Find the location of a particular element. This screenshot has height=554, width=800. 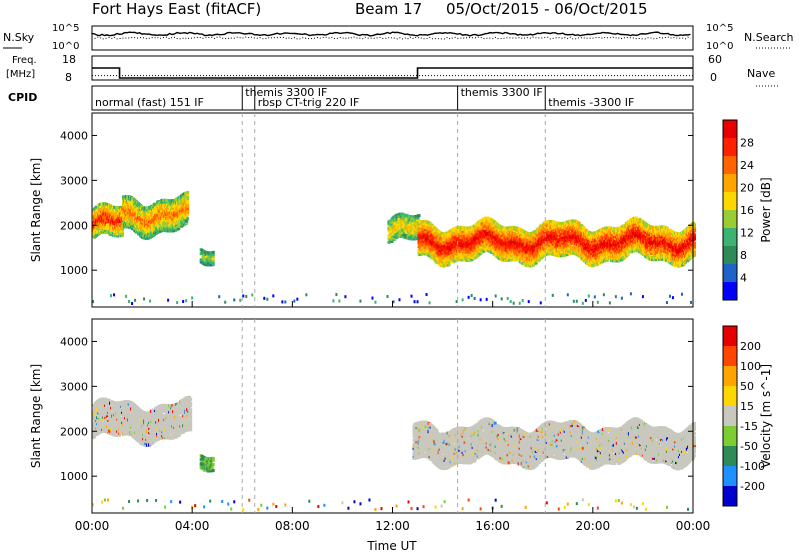

nsearch-trace is located at coordinates (391, 38).